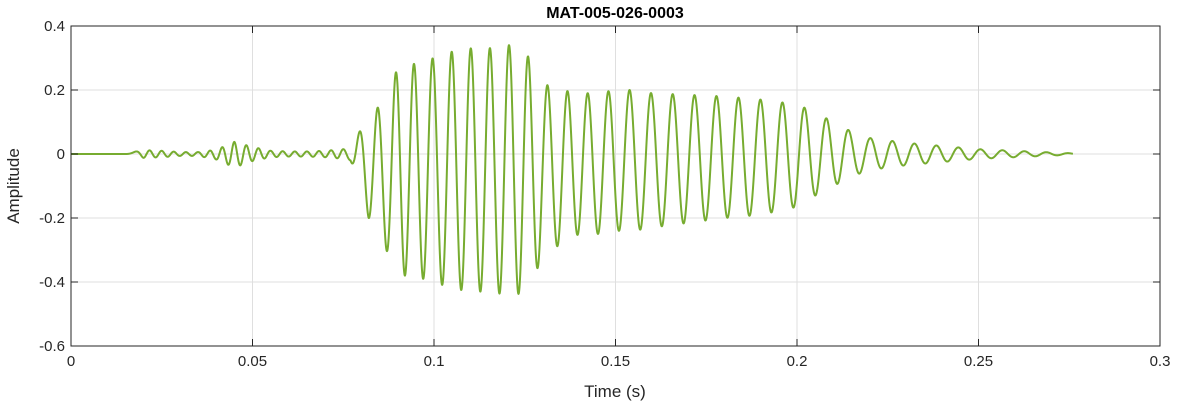  Describe the element at coordinates (52, 346) in the screenshot. I see `y-tick-label: -0.6` at that location.